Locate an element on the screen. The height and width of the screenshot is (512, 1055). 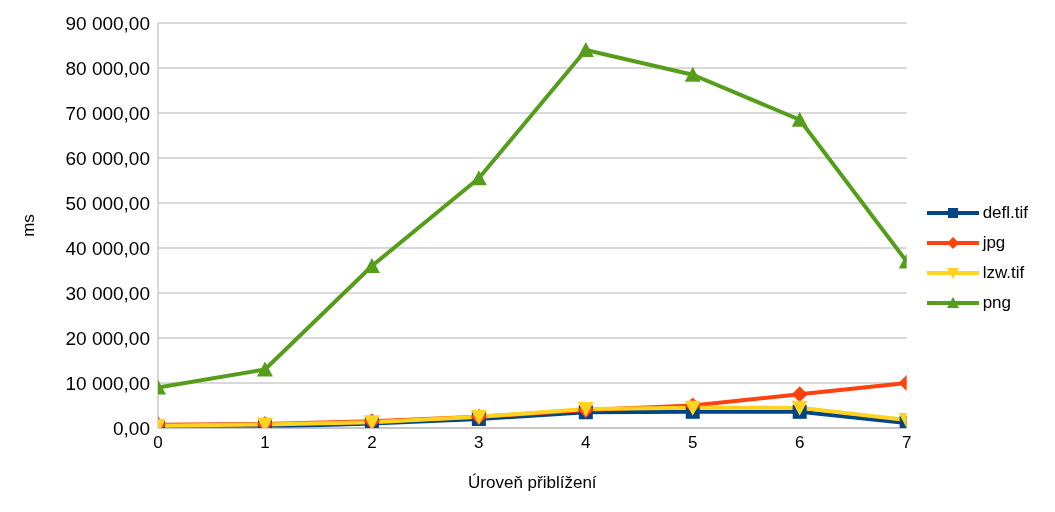
x-tick-label: 0 is located at coordinates (158, 443).